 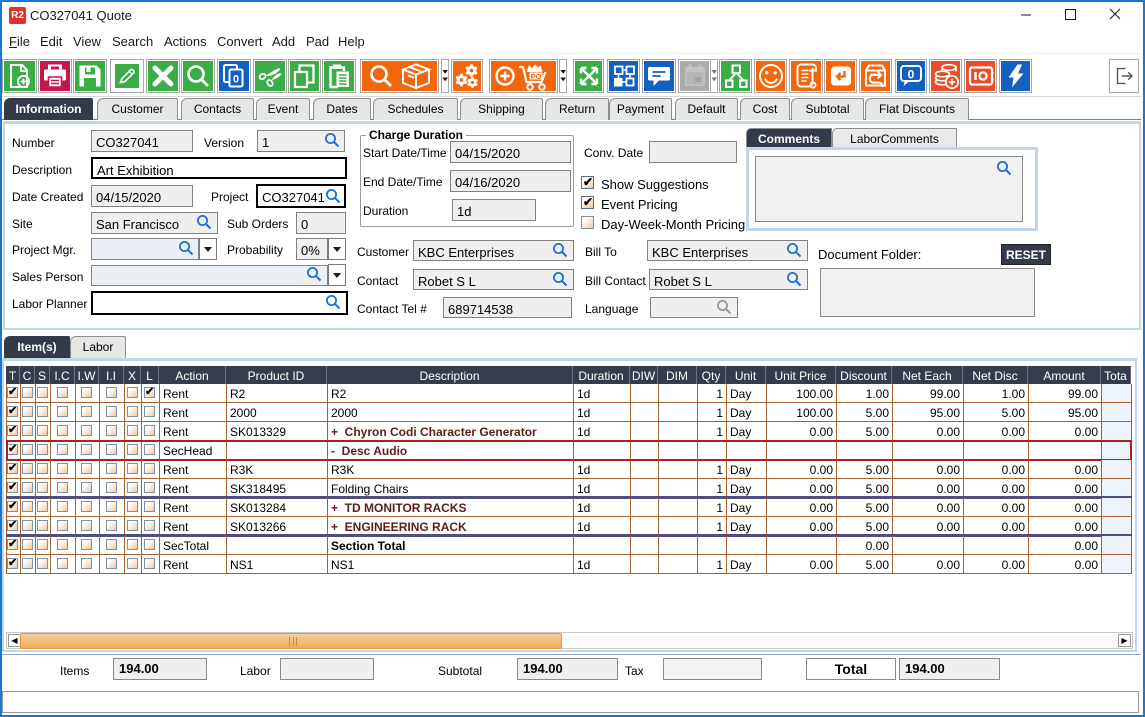 I want to click on svg-text: PO, so click(x=535, y=76).